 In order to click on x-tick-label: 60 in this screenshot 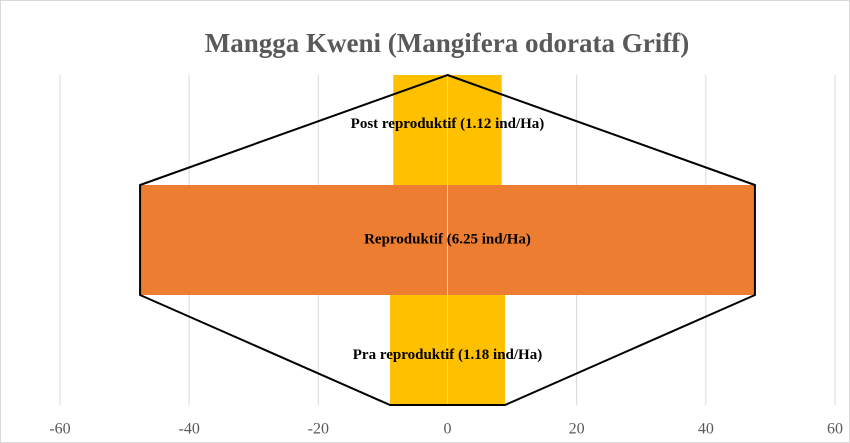, I will do `click(835, 429)`.